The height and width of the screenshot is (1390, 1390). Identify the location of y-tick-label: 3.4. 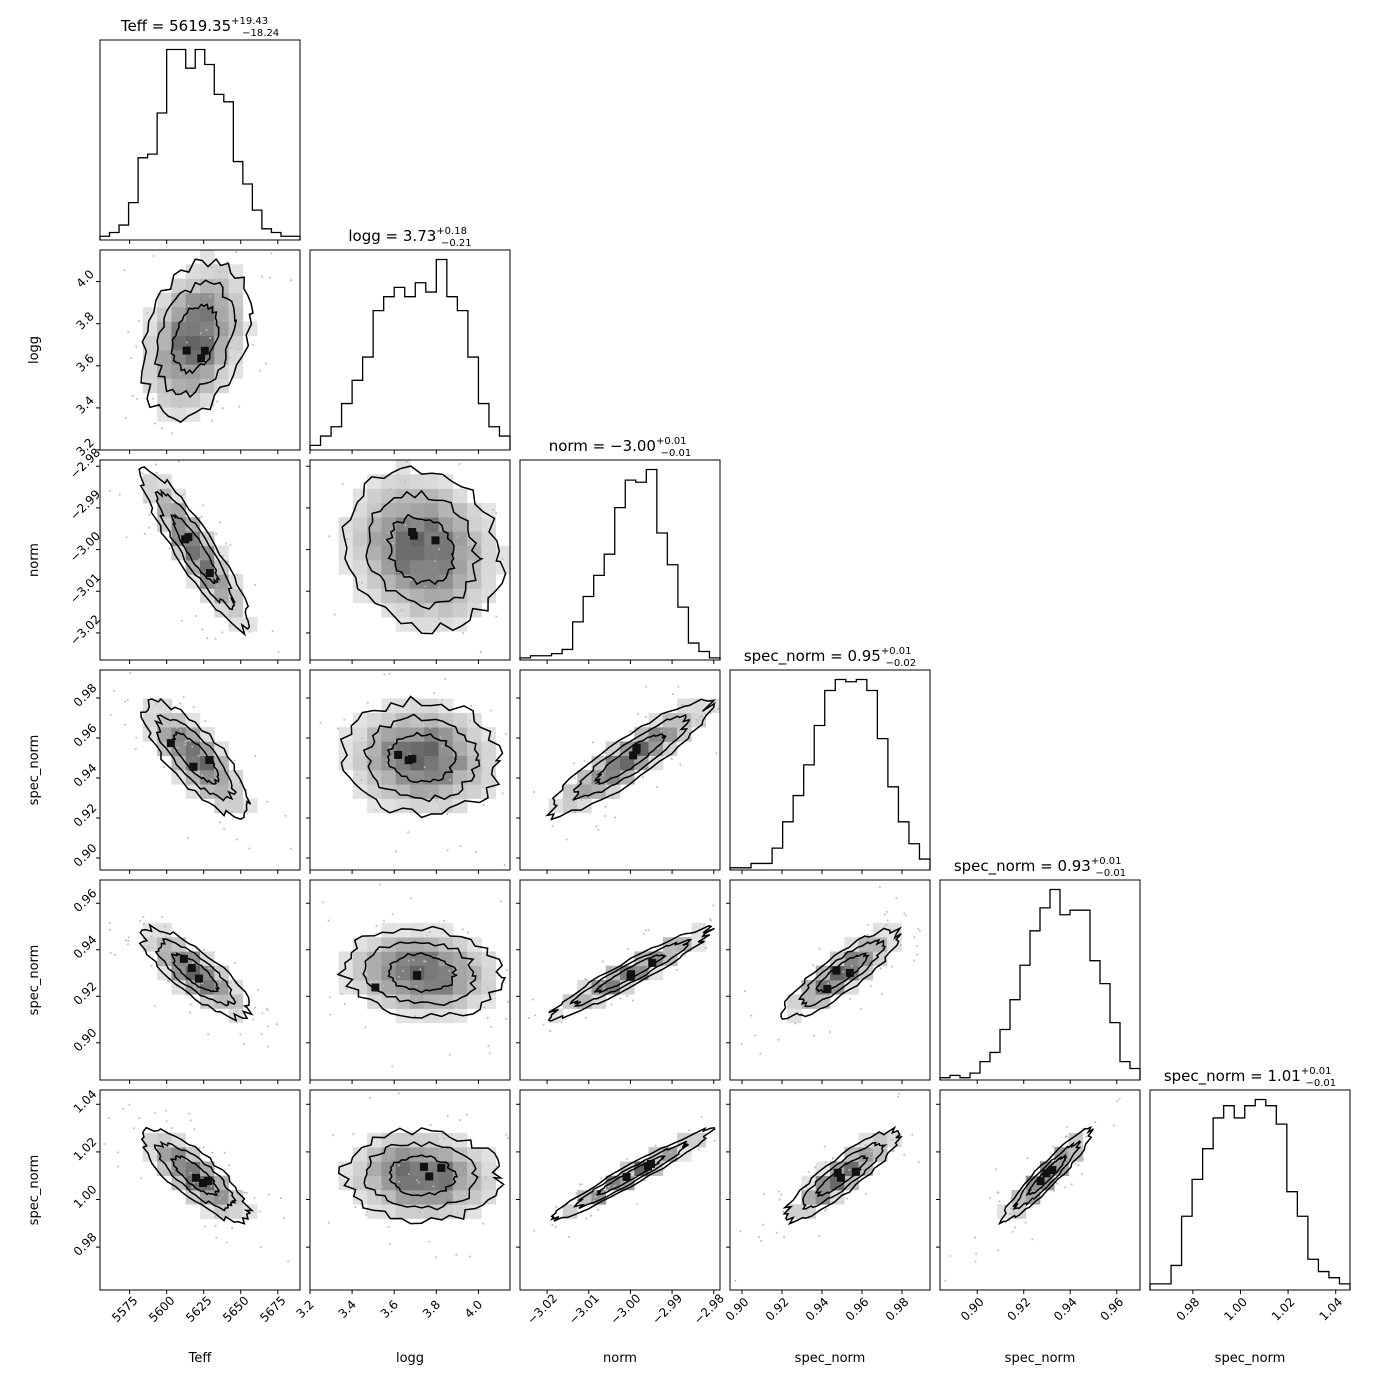
(84, 404).